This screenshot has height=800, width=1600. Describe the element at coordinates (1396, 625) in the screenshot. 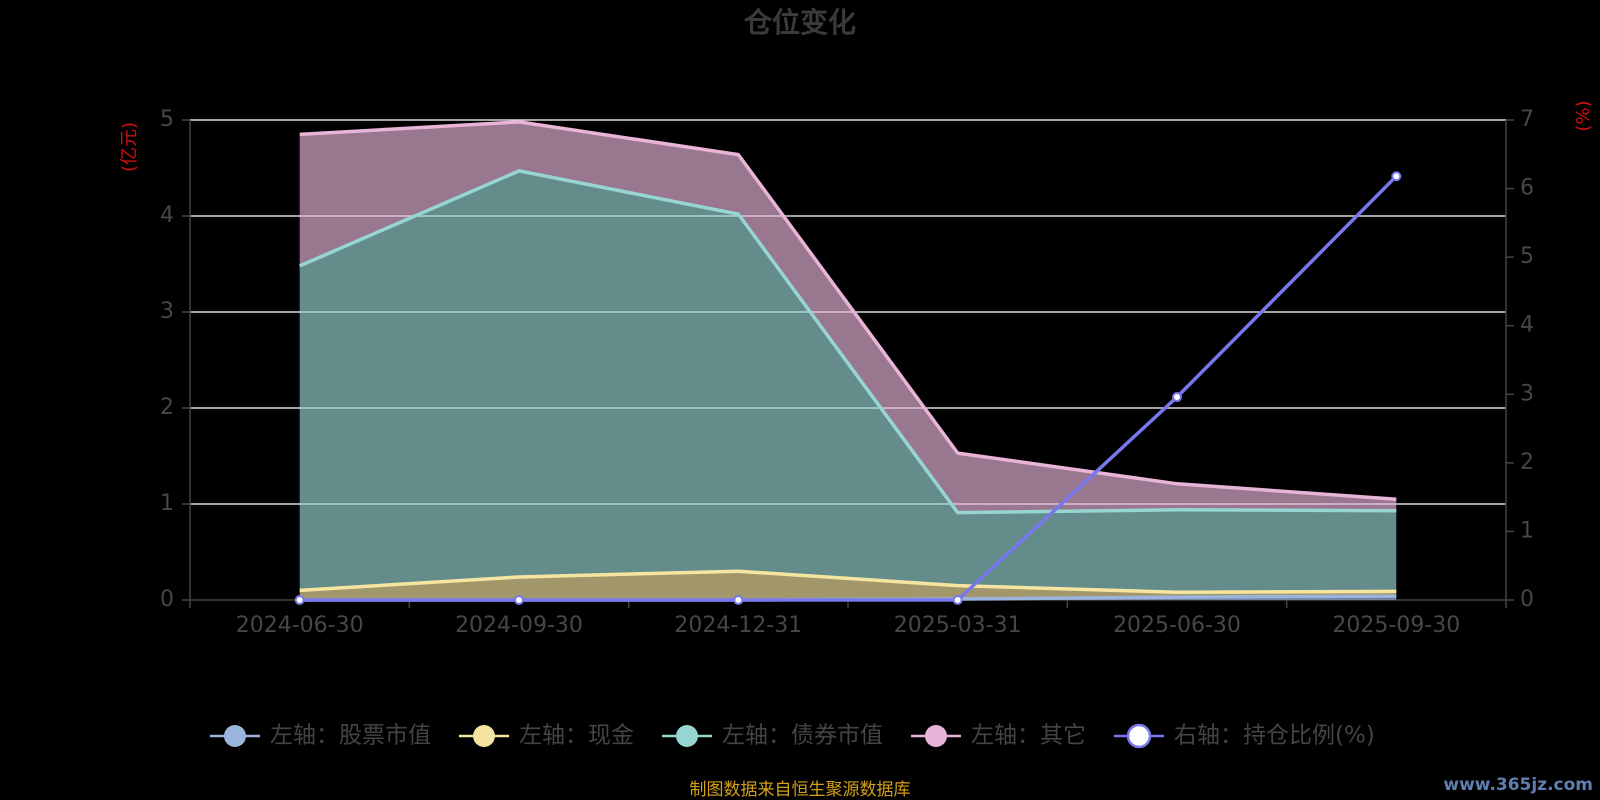

I see `x-tick-label: 2025-09-30` at that location.